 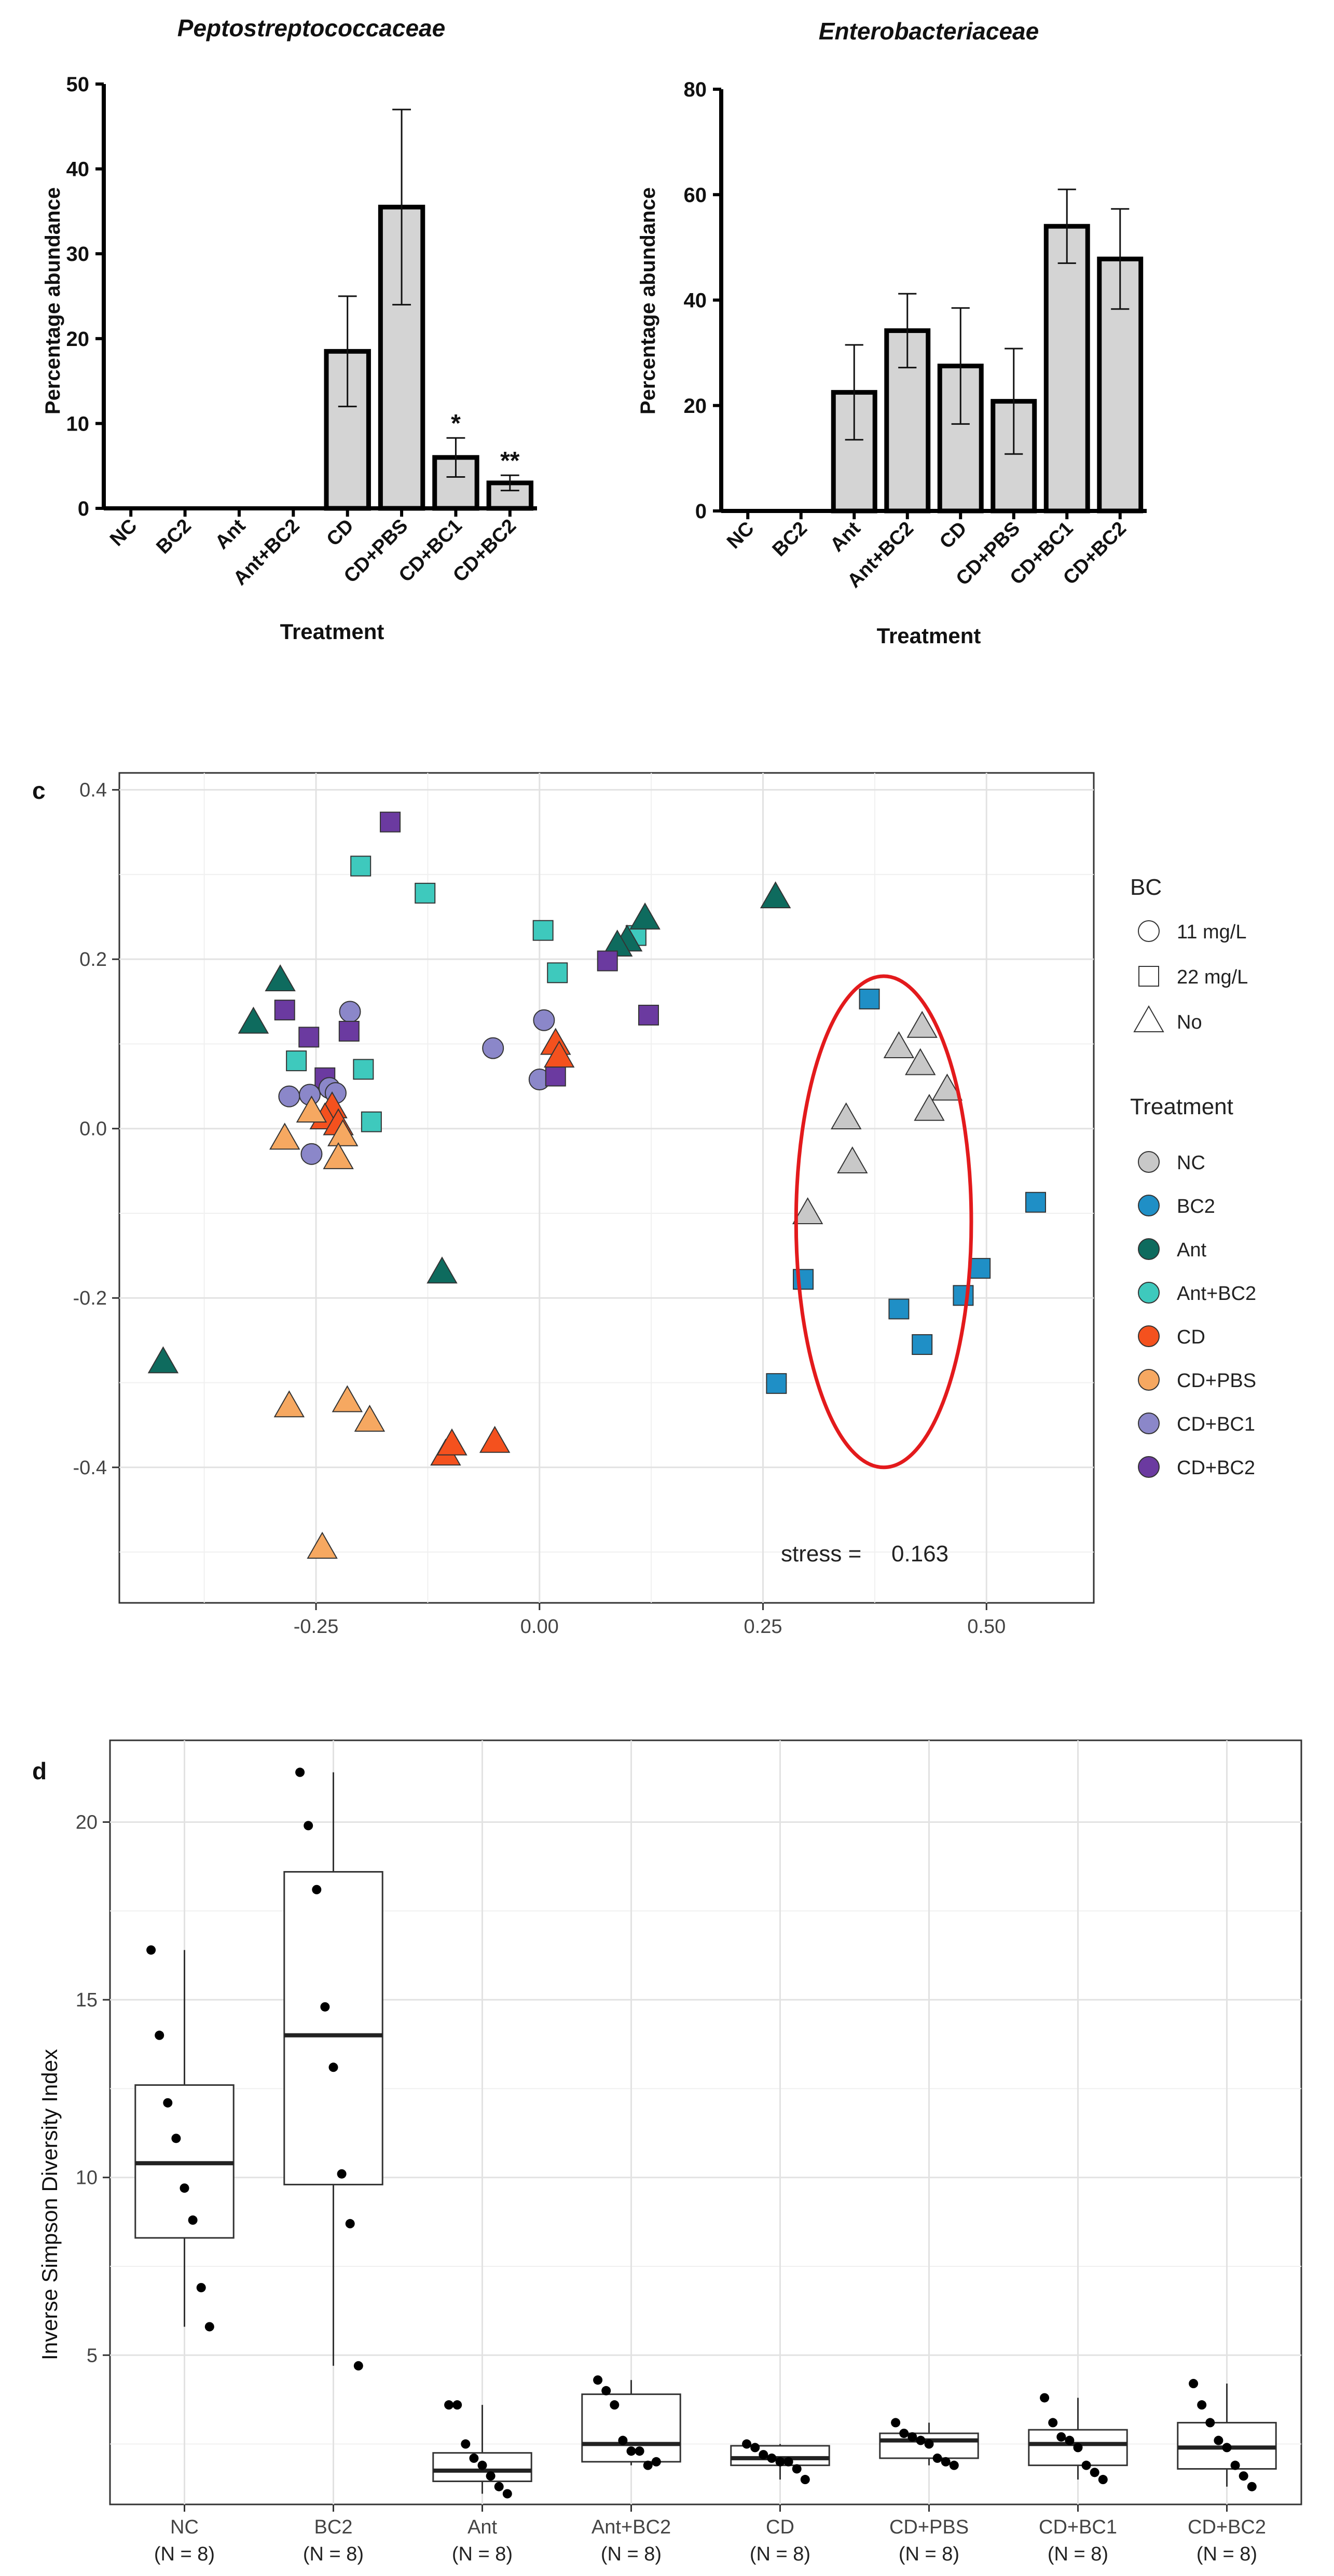 I want to click on box-bc2, so click(x=333, y=2069).